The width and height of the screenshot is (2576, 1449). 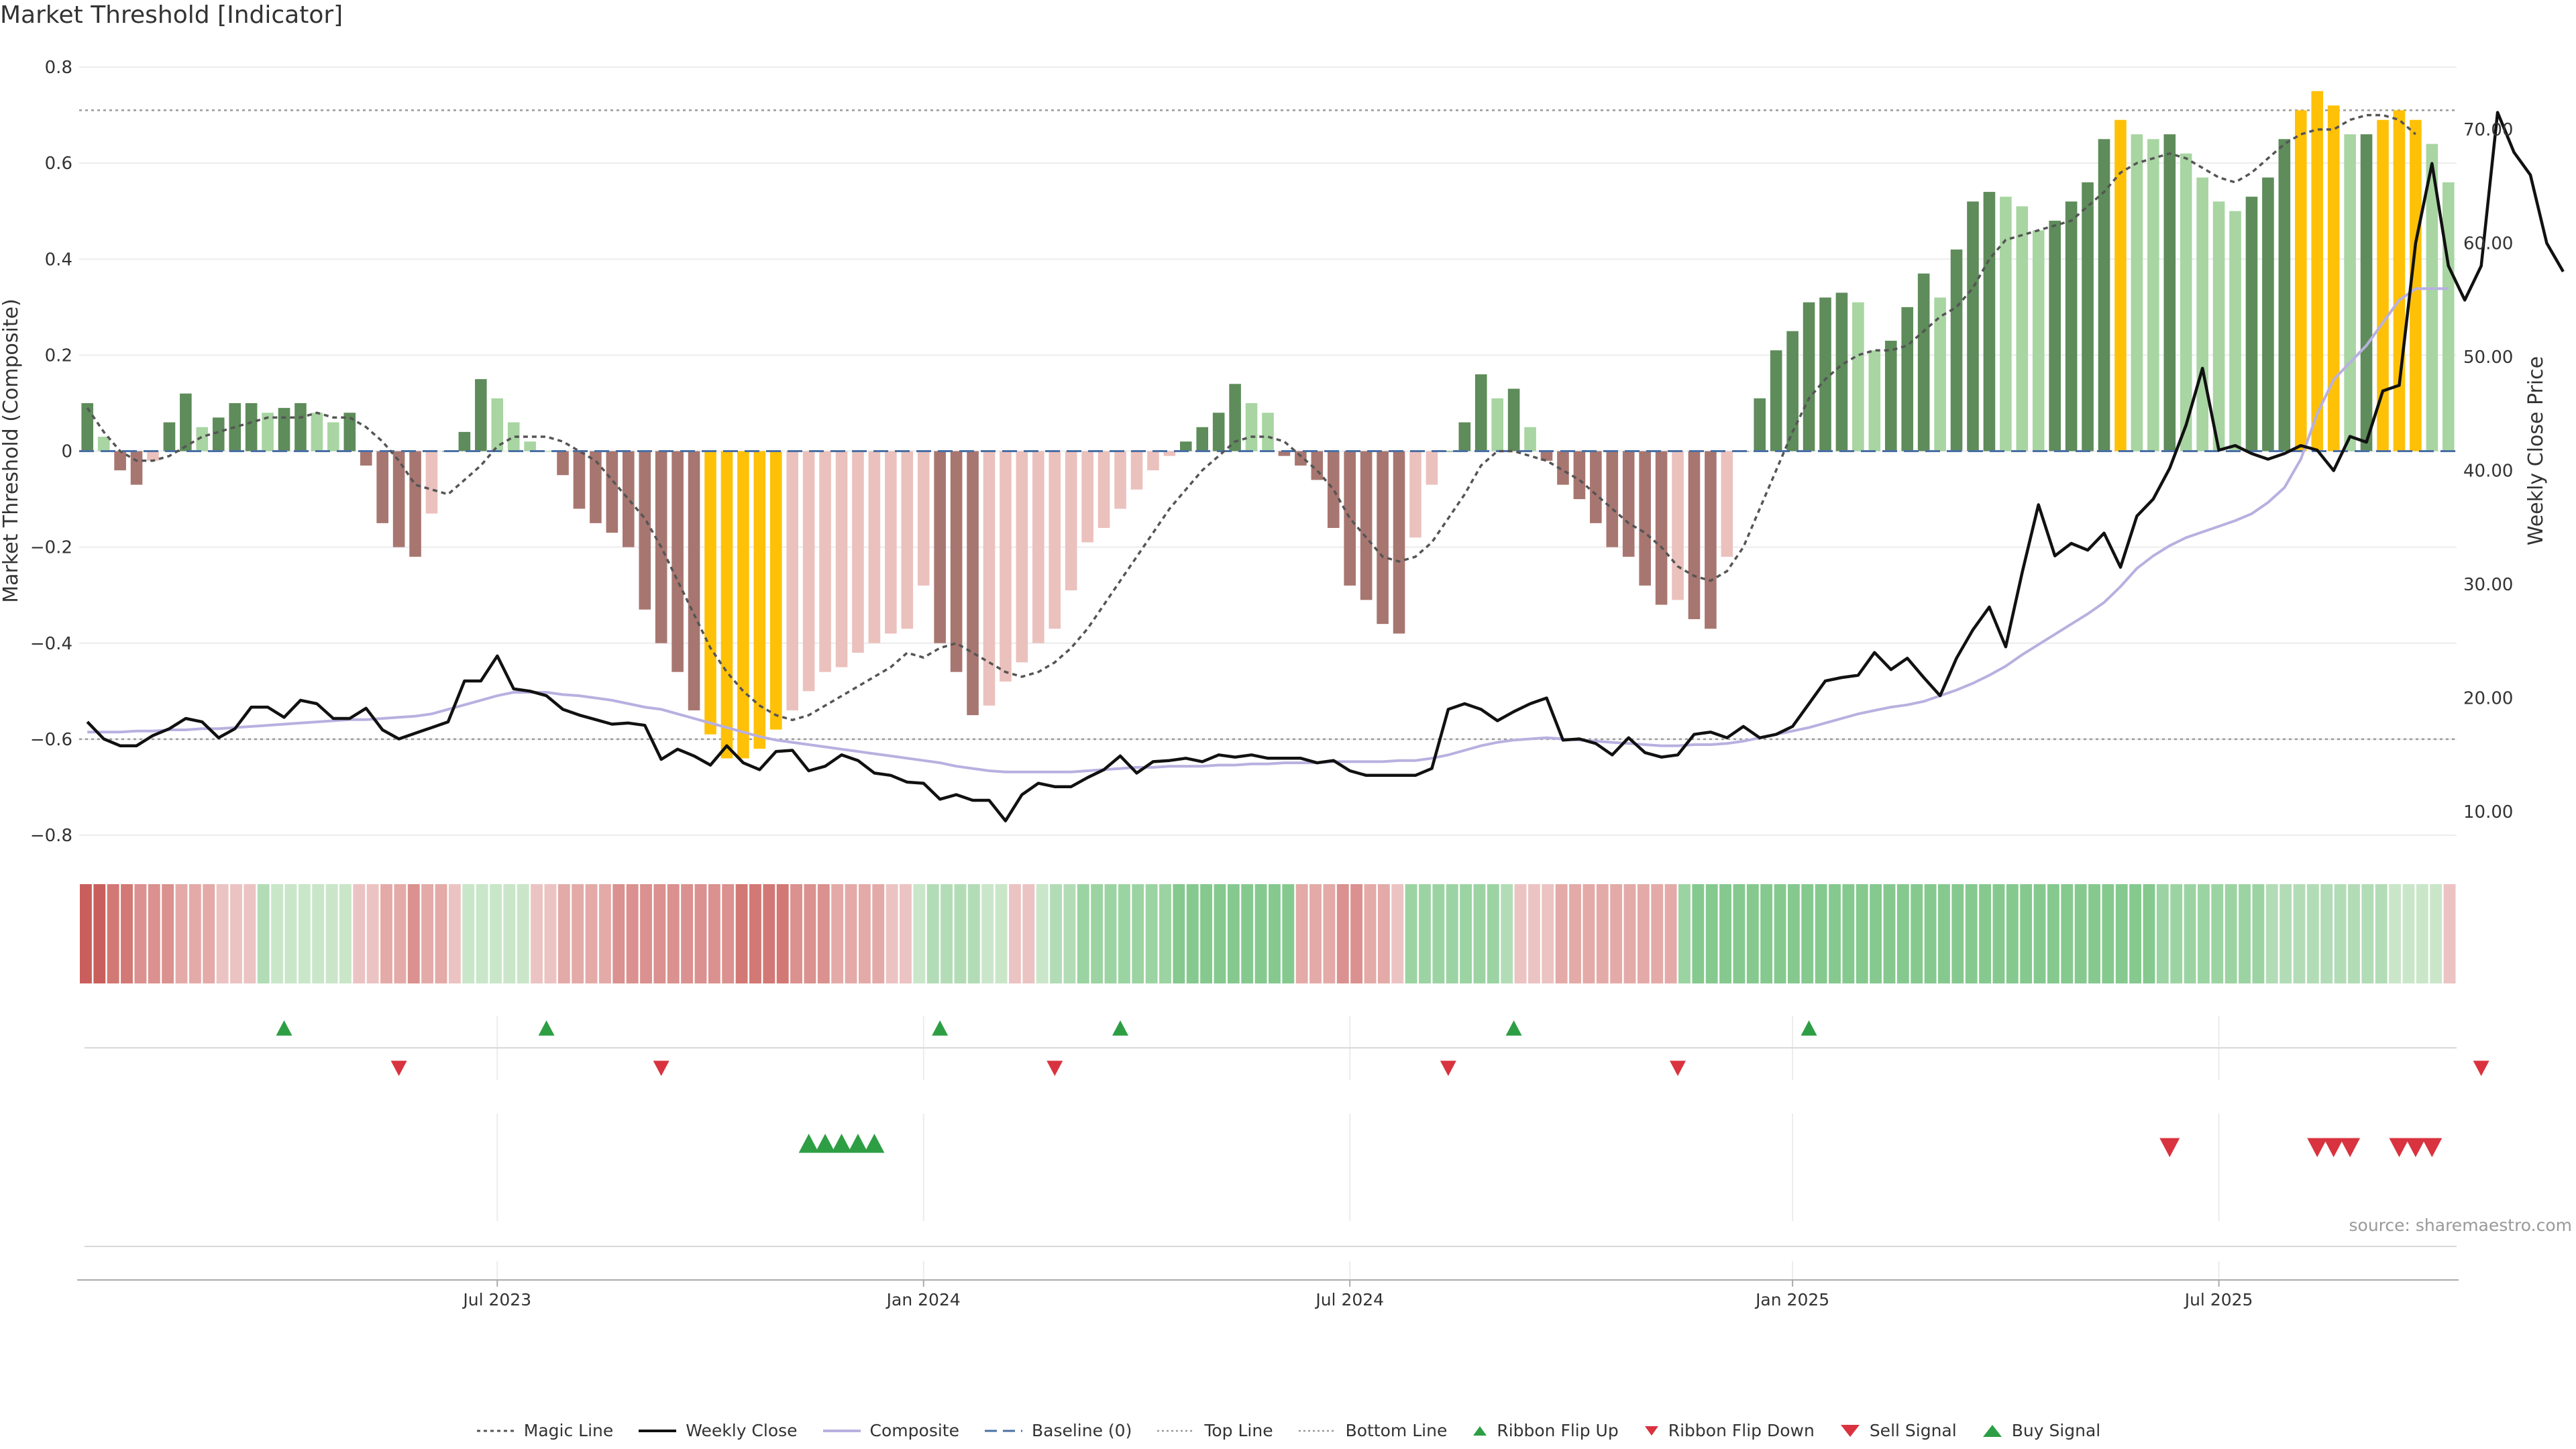 I want to click on legend-item-weekly-close: Weekly Close, so click(x=717, y=1430).